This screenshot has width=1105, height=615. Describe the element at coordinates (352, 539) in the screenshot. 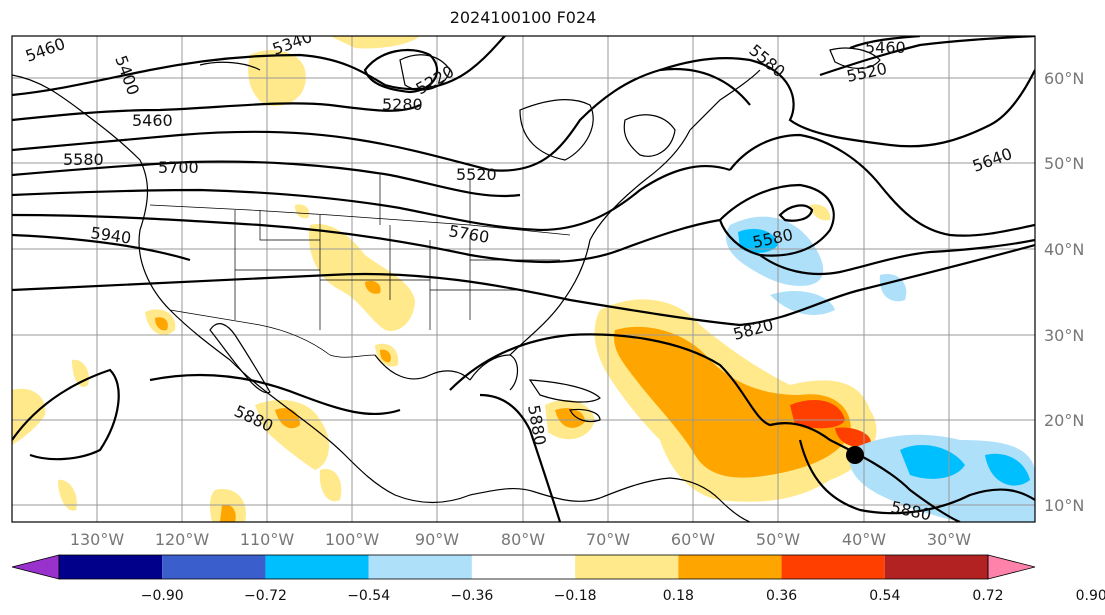

I see `lon-tick-label: 100°W` at that location.